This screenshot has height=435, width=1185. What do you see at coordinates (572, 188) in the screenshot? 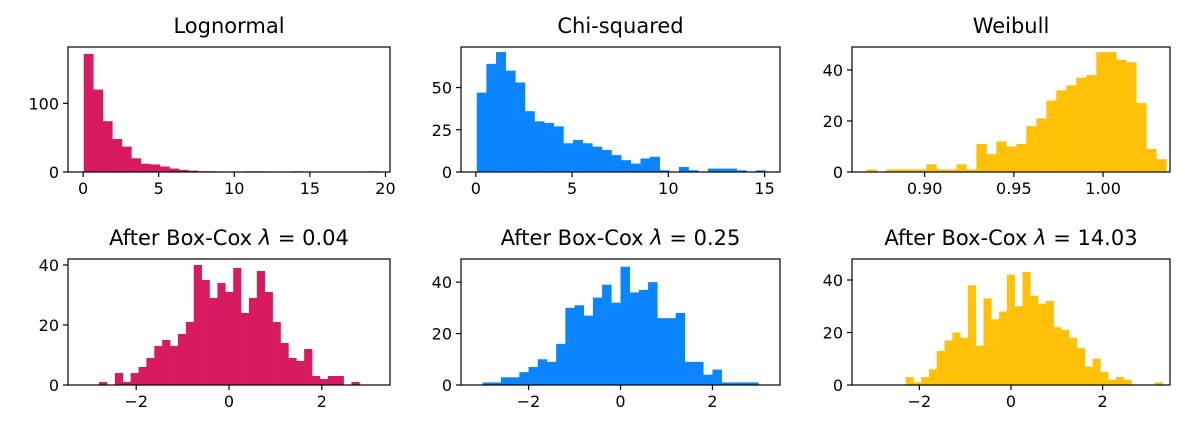
I see `x-tick-label: 5` at bounding box center [572, 188].